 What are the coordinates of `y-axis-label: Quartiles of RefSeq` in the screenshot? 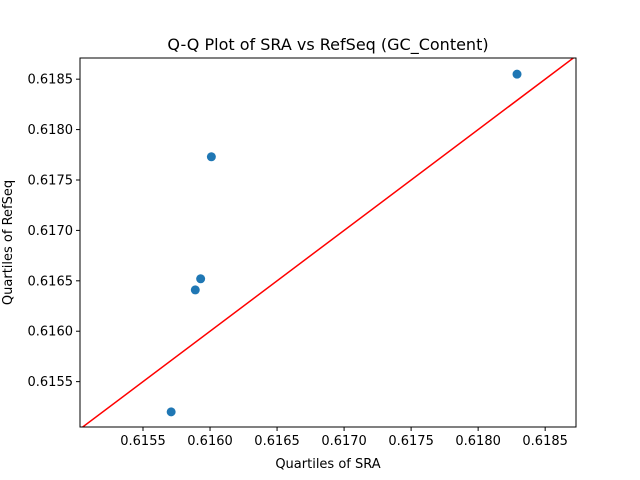 It's located at (8, 242).